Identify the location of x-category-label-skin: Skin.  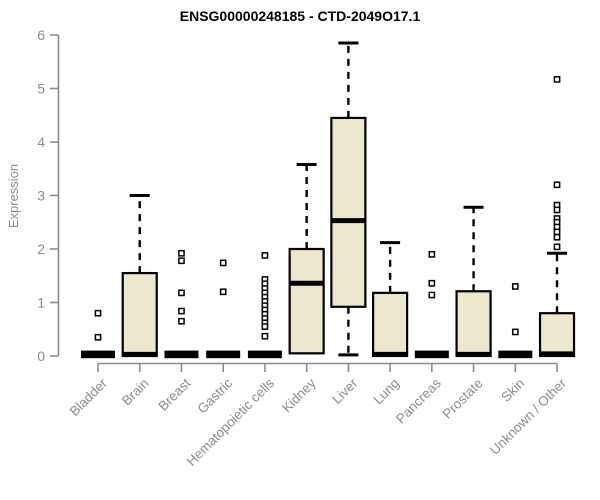
(512, 390).